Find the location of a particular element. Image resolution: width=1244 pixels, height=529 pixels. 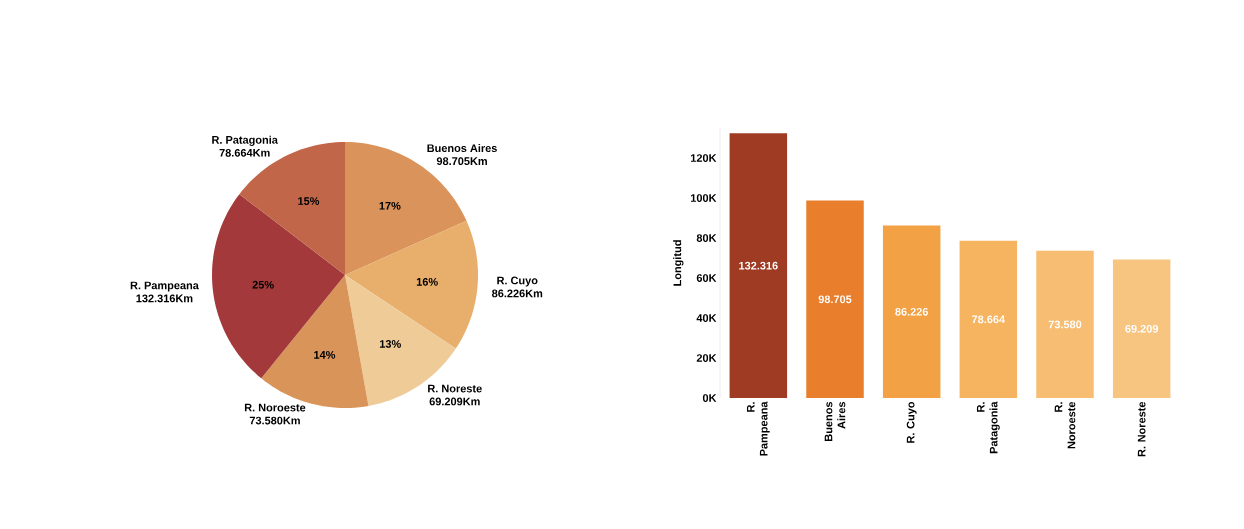

slice-label: R. Noreste is located at coordinates (455, 388).